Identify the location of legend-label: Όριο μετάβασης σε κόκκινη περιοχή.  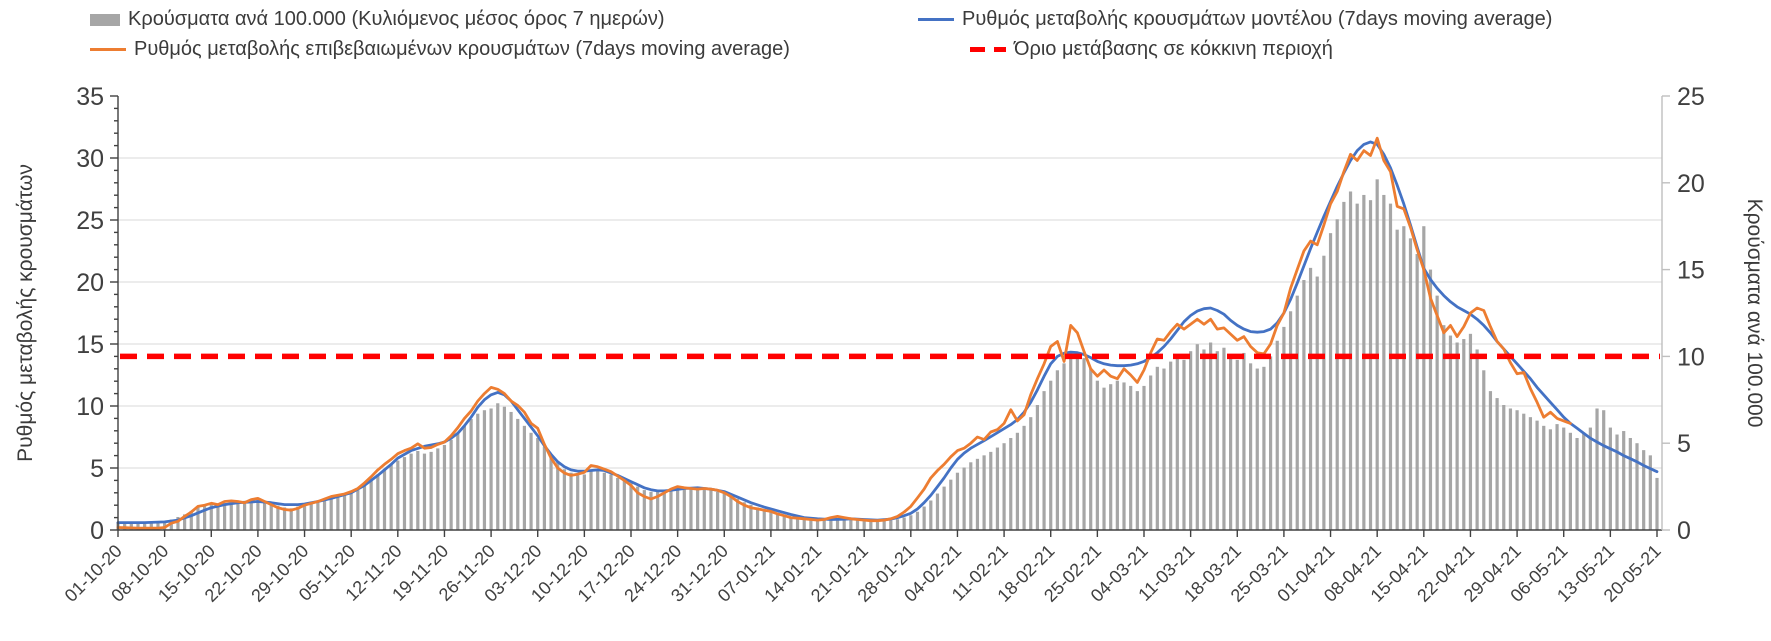
(1173, 49).